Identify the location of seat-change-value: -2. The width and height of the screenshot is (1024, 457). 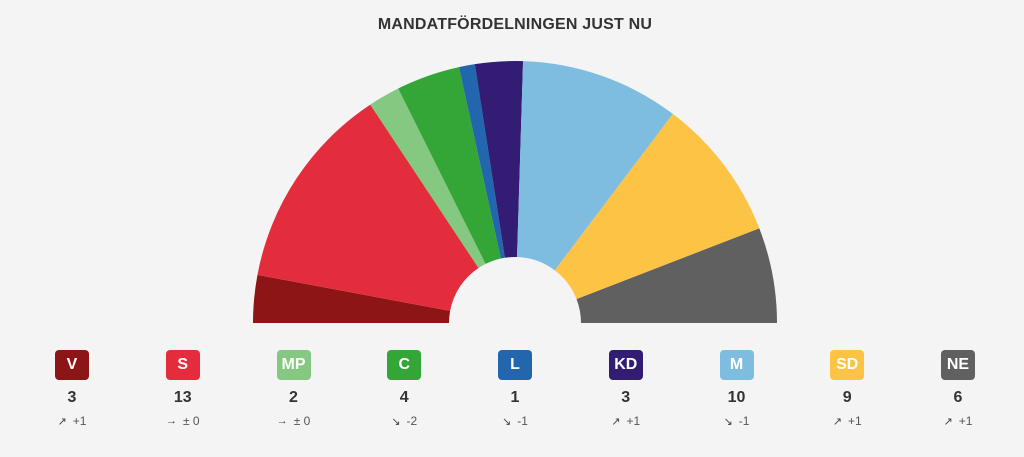
(412, 421).